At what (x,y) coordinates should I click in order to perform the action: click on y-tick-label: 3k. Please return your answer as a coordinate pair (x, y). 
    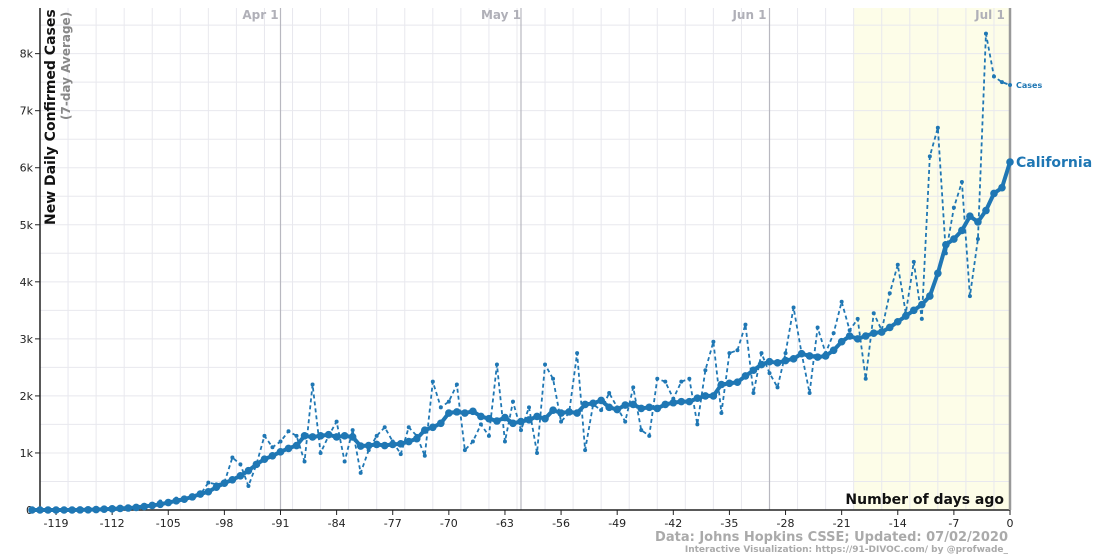
    Looking at the image, I should click on (27, 339).